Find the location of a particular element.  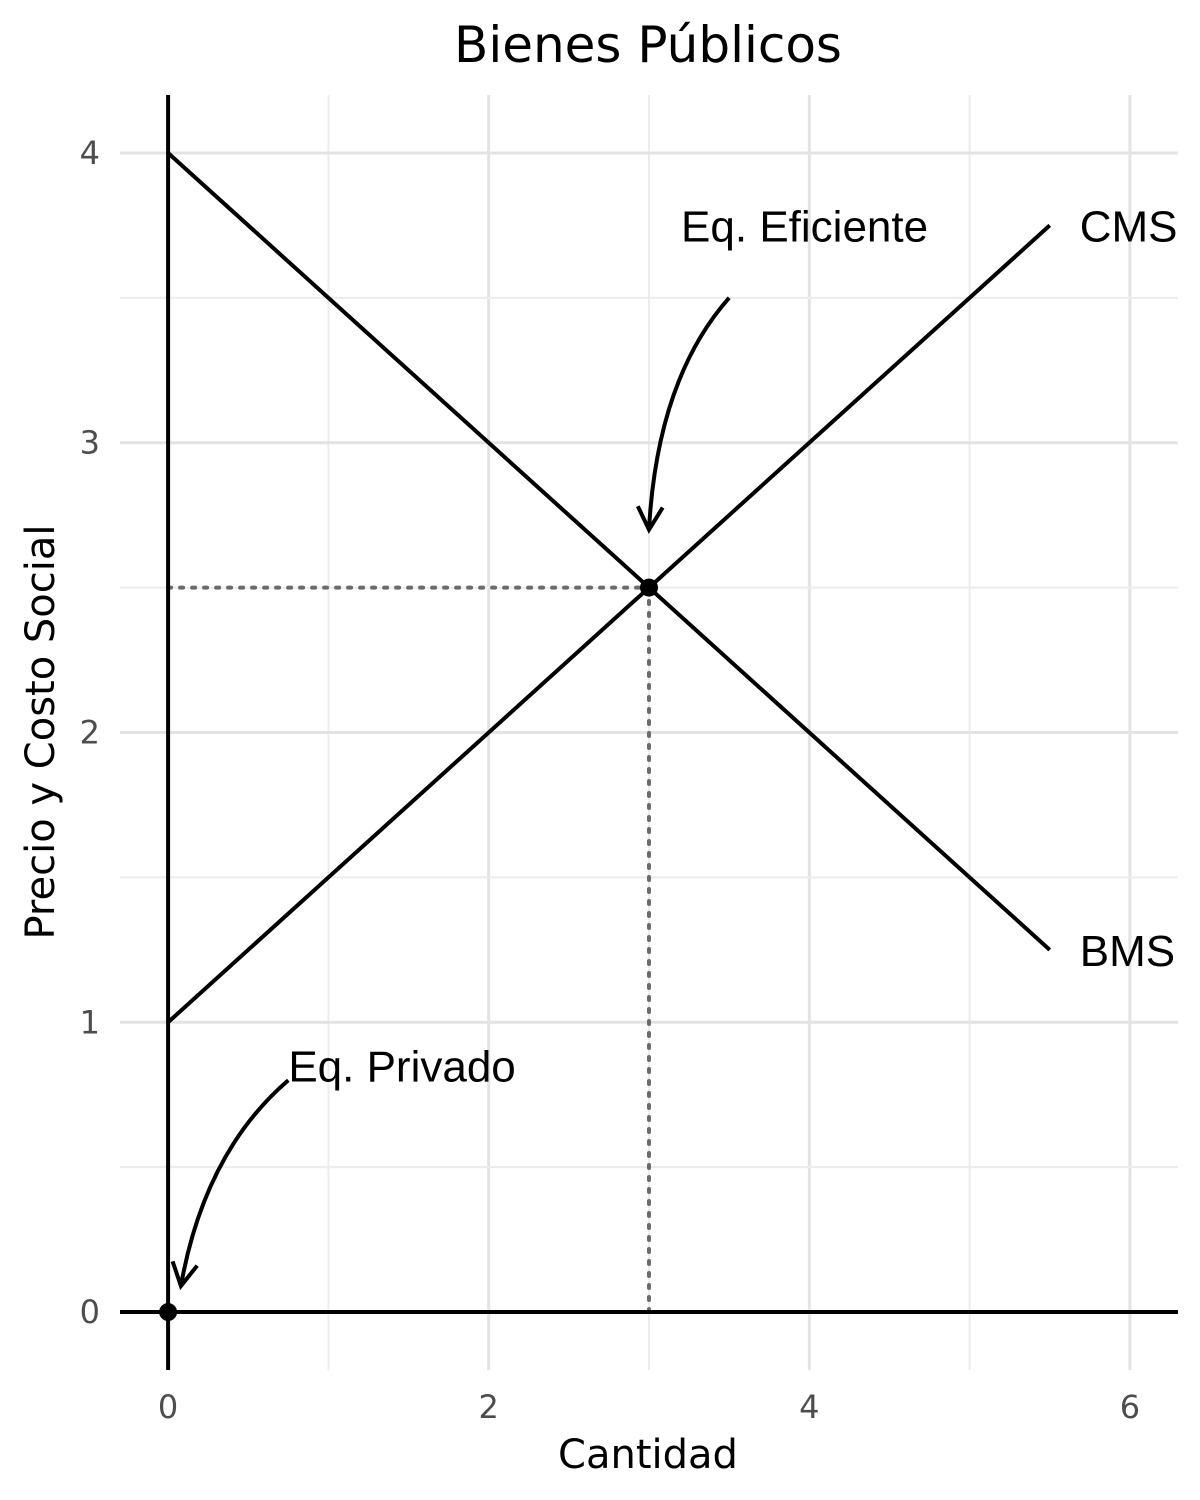

chart-title: Bienes Públicos is located at coordinates (648, 45).